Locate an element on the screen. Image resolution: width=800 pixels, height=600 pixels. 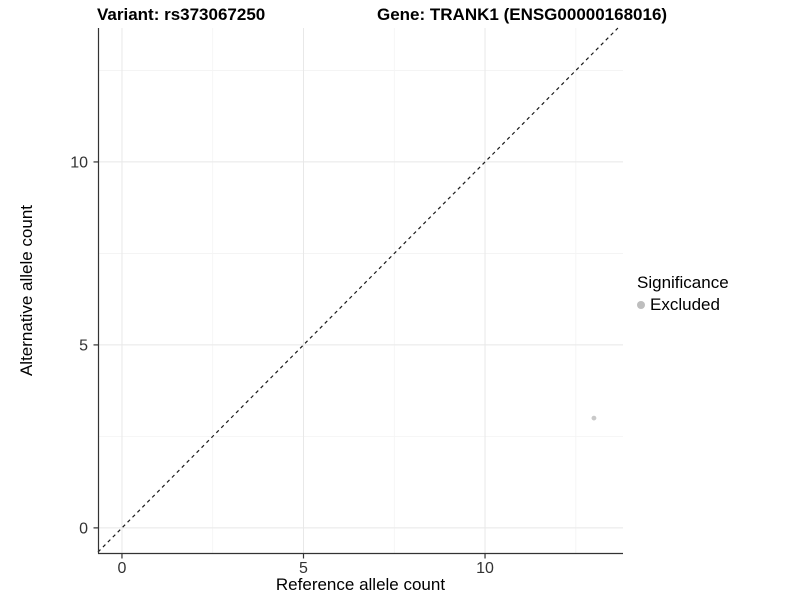
y-tick-label: 10 is located at coordinates (79, 162).